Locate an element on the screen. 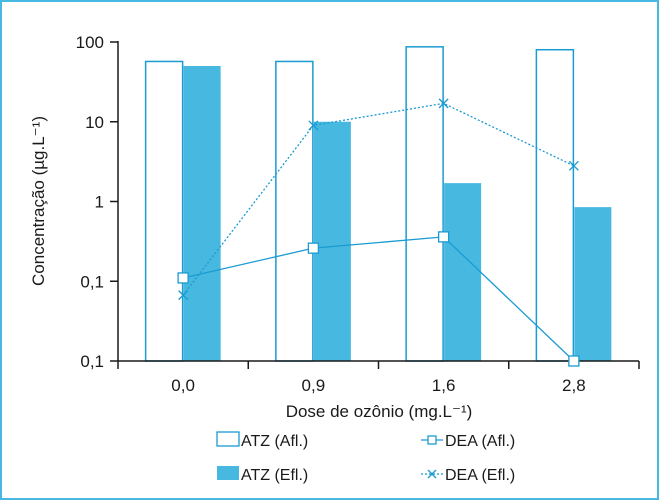 The height and width of the screenshot is (500, 659). y-tick-label: 1 is located at coordinates (99, 202).